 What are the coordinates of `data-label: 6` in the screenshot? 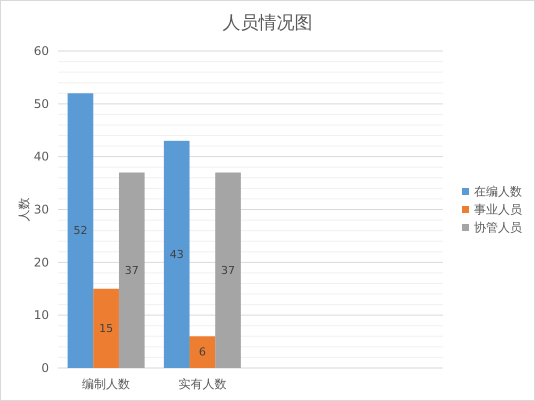 It's located at (202, 352).